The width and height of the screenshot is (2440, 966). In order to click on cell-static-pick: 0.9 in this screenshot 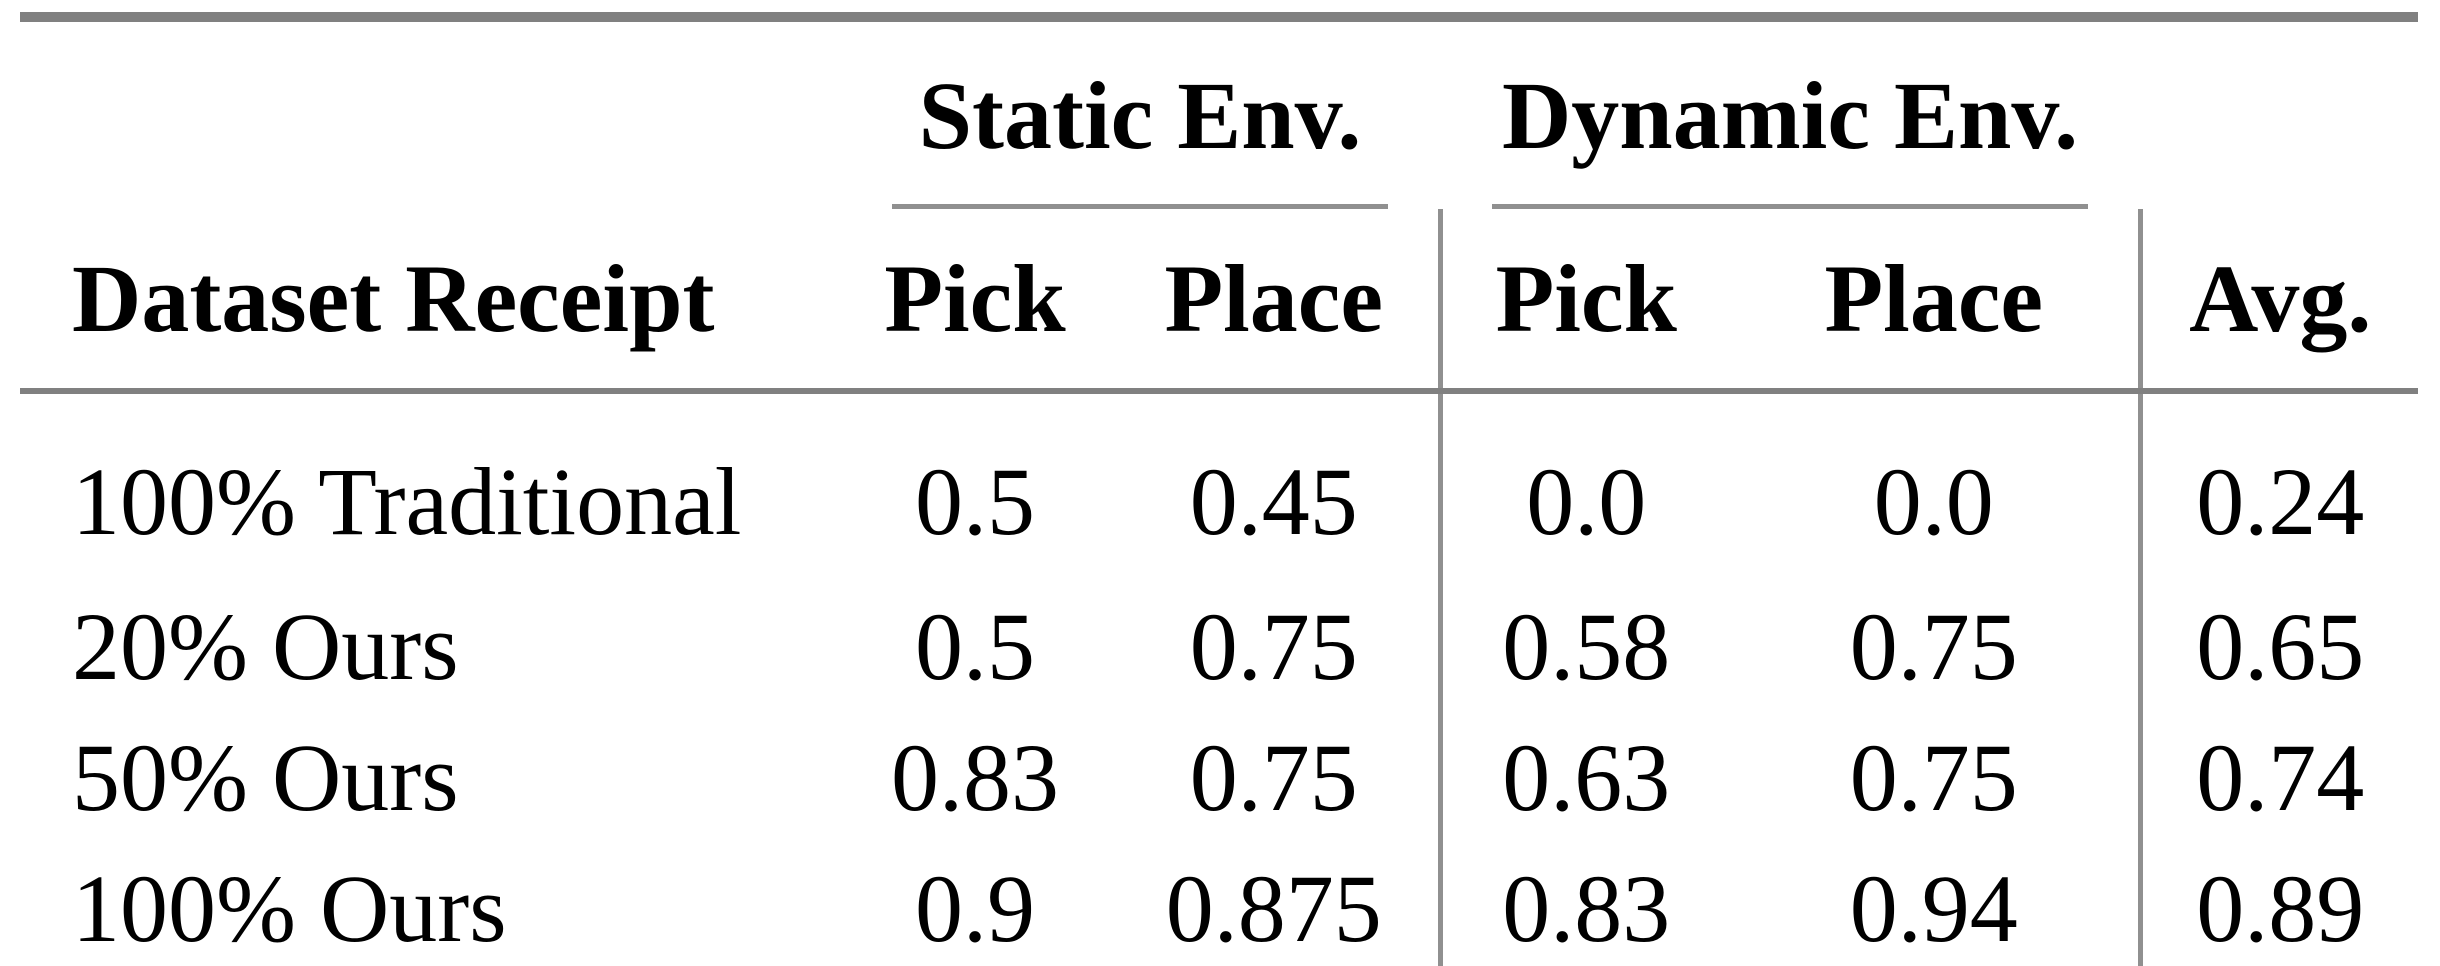, I will do `click(975, 908)`.